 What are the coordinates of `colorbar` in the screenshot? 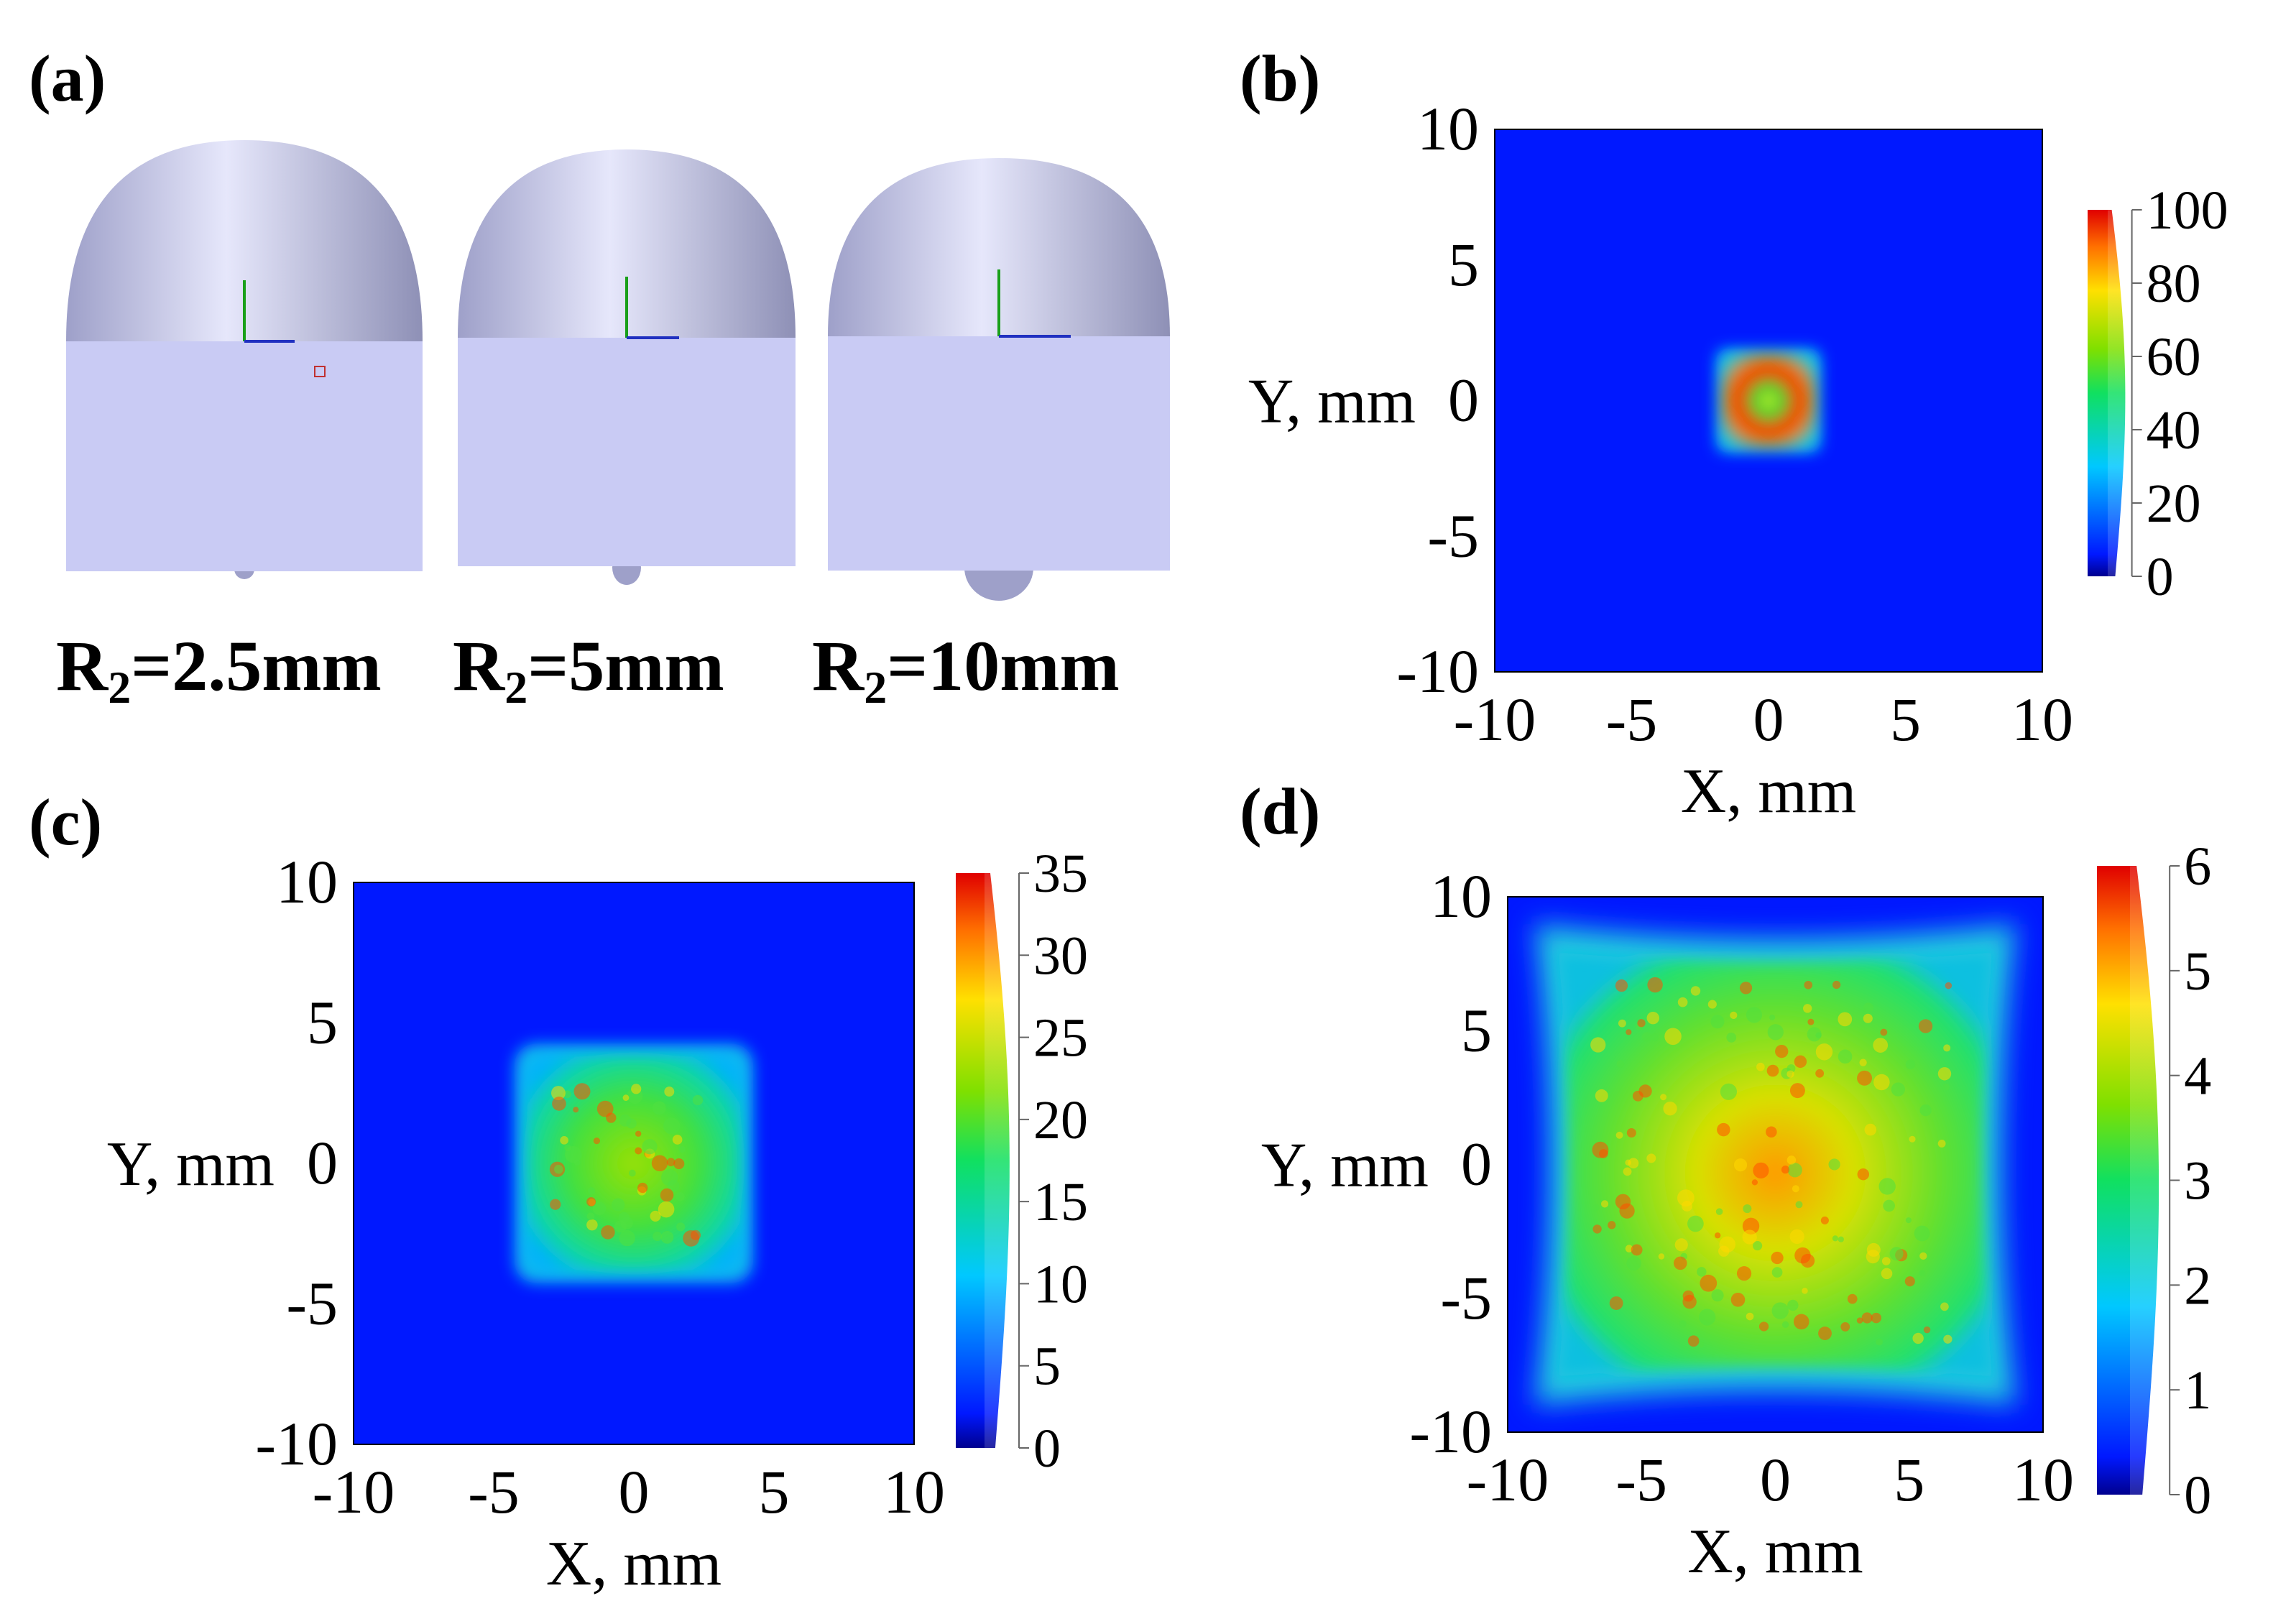 It's located at (2113, 1180).